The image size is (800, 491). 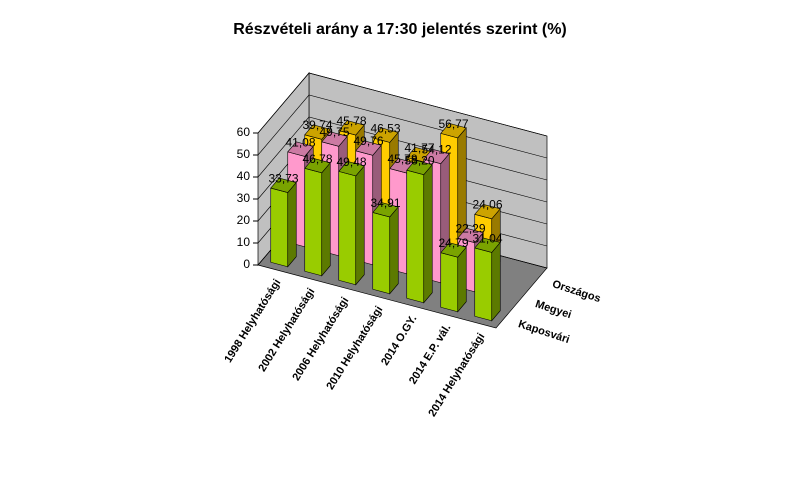 I want to click on value-label: 39,74, so click(x=317, y=125).